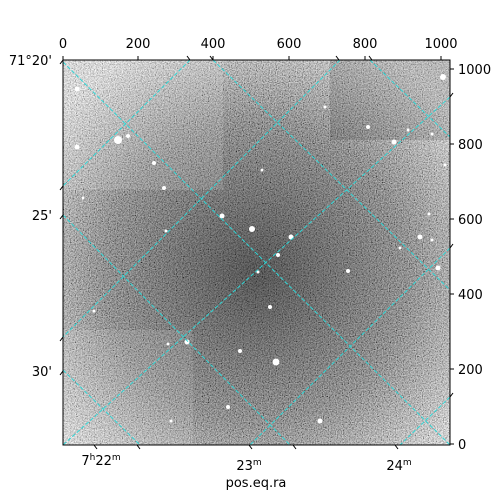 Image resolution: width=500 pixels, height=500 pixels. I want to click on right-tick-label: 200, so click(470, 370).